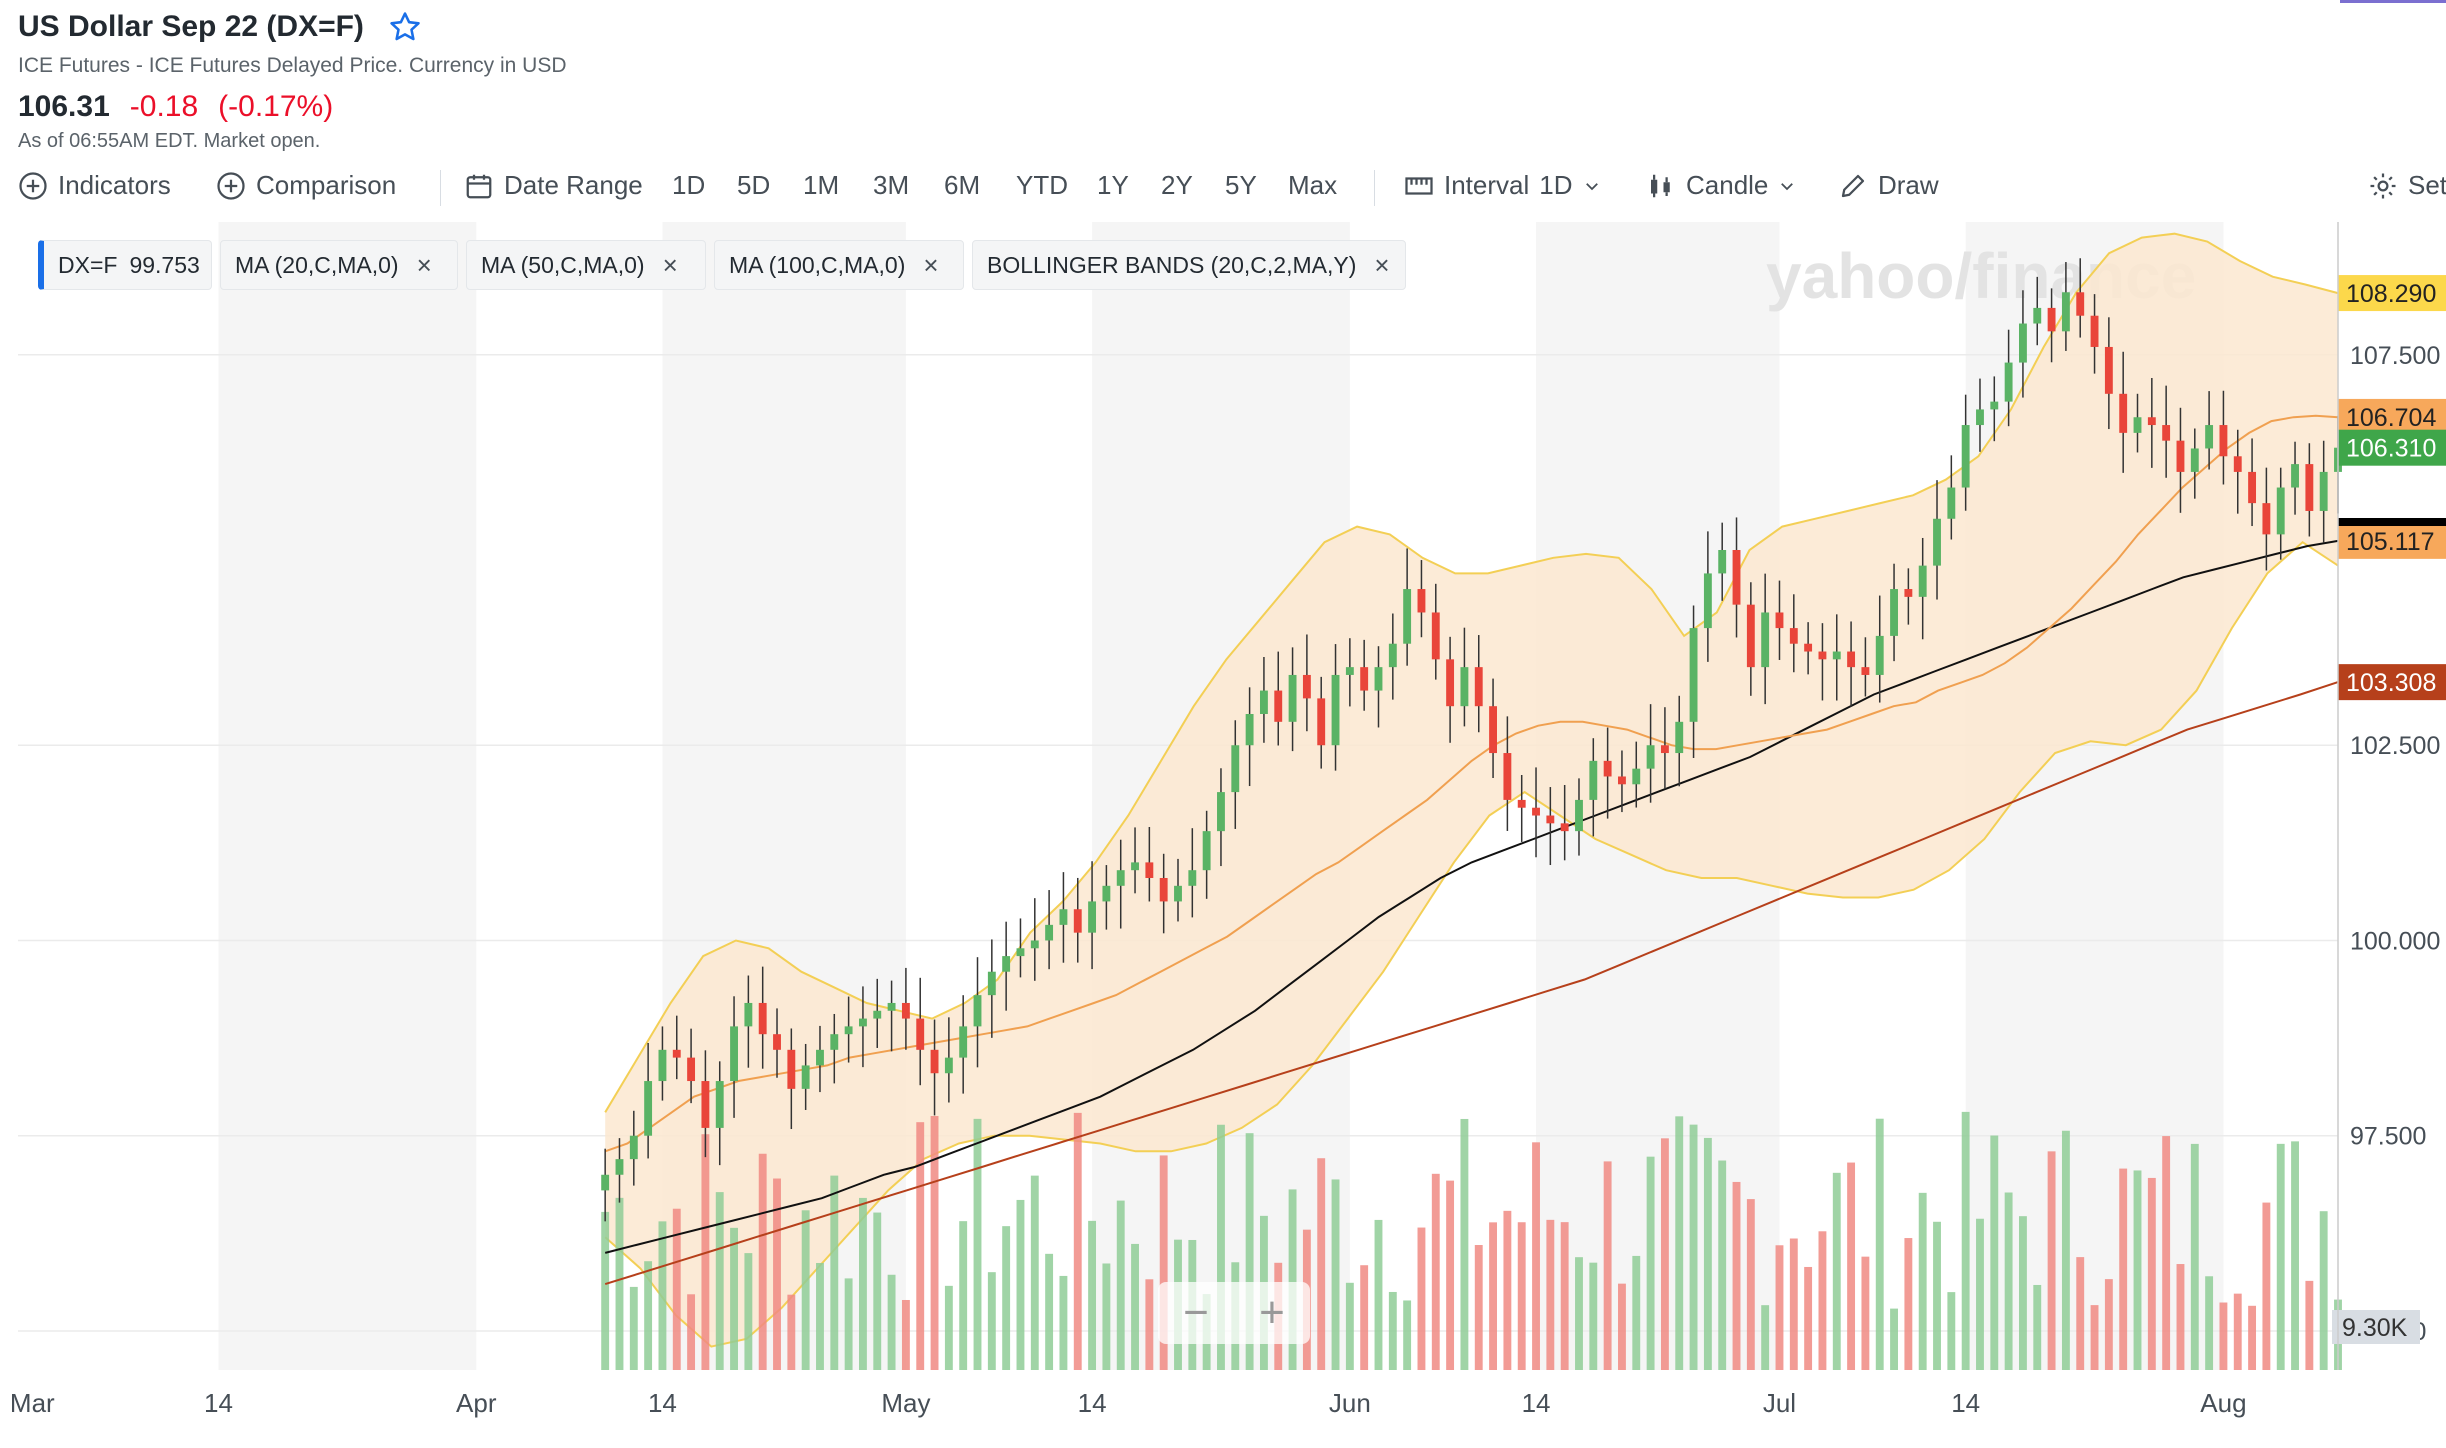 Image resolution: width=2446 pixels, height=1448 pixels. What do you see at coordinates (1241, 185) in the screenshot?
I see `range-5y: 5Y` at bounding box center [1241, 185].